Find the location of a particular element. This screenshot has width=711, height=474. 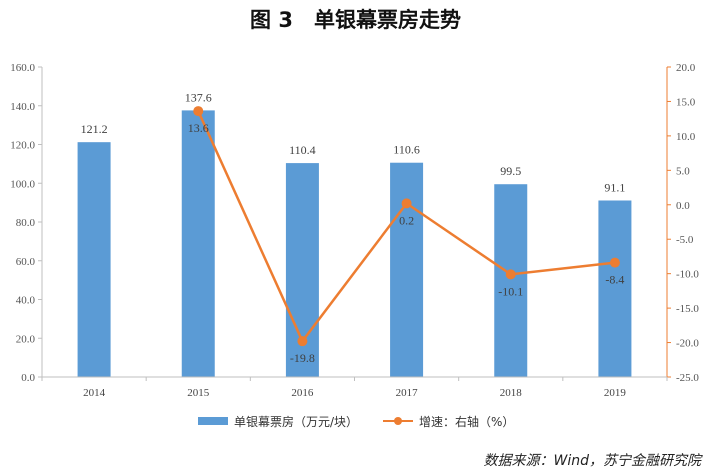

y-tick-label-left: 120.0 is located at coordinates (22, 146).